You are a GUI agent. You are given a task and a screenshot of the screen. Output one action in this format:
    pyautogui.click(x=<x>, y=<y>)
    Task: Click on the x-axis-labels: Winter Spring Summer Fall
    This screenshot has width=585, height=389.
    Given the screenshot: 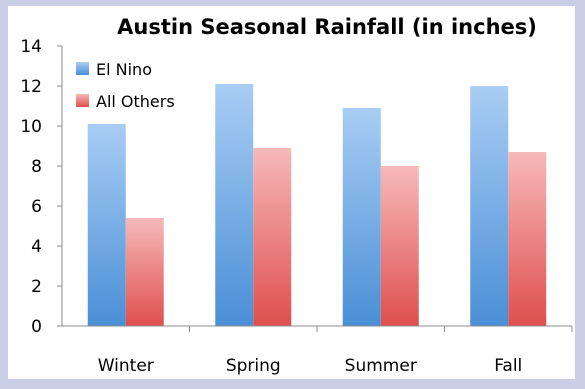 What is the action you would take?
    pyautogui.click(x=310, y=366)
    